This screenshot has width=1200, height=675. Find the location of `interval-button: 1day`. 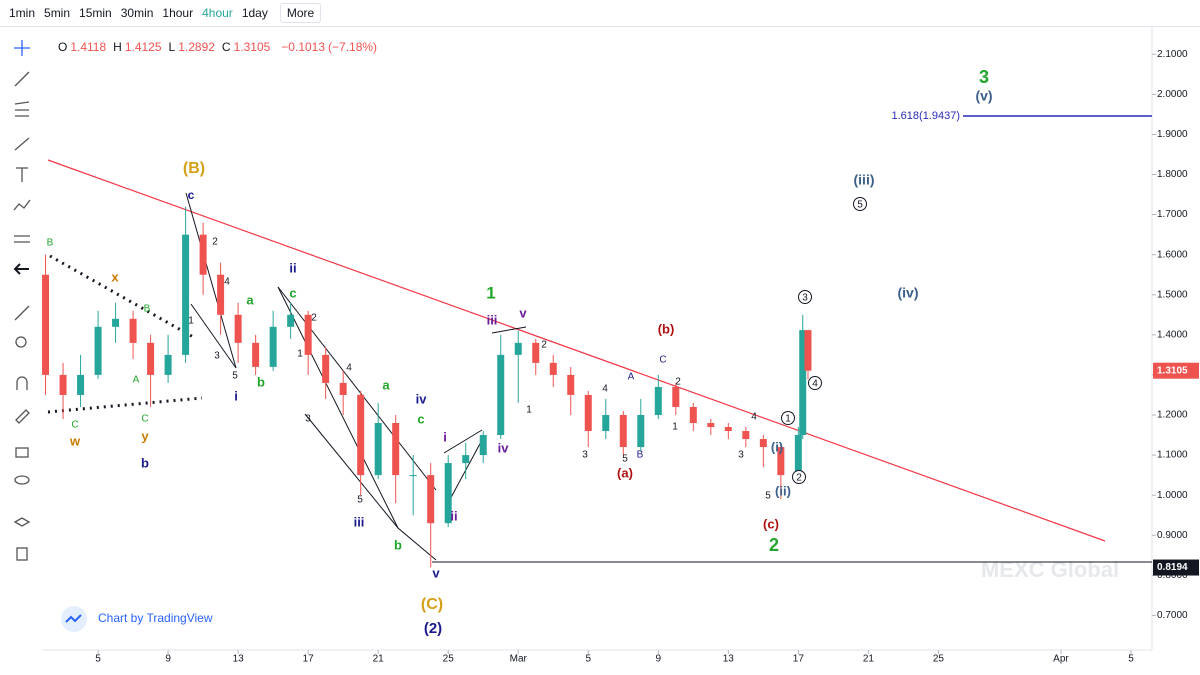

interval-button: 1day is located at coordinates (254, 13).